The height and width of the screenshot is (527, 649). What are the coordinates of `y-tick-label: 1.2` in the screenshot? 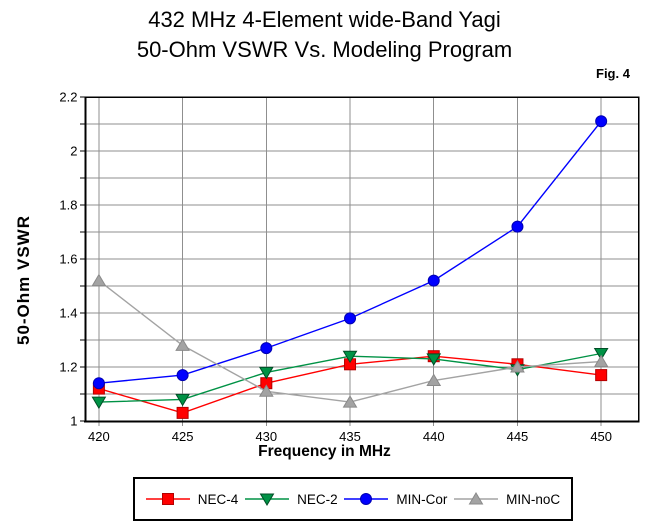 It's located at (68, 367).